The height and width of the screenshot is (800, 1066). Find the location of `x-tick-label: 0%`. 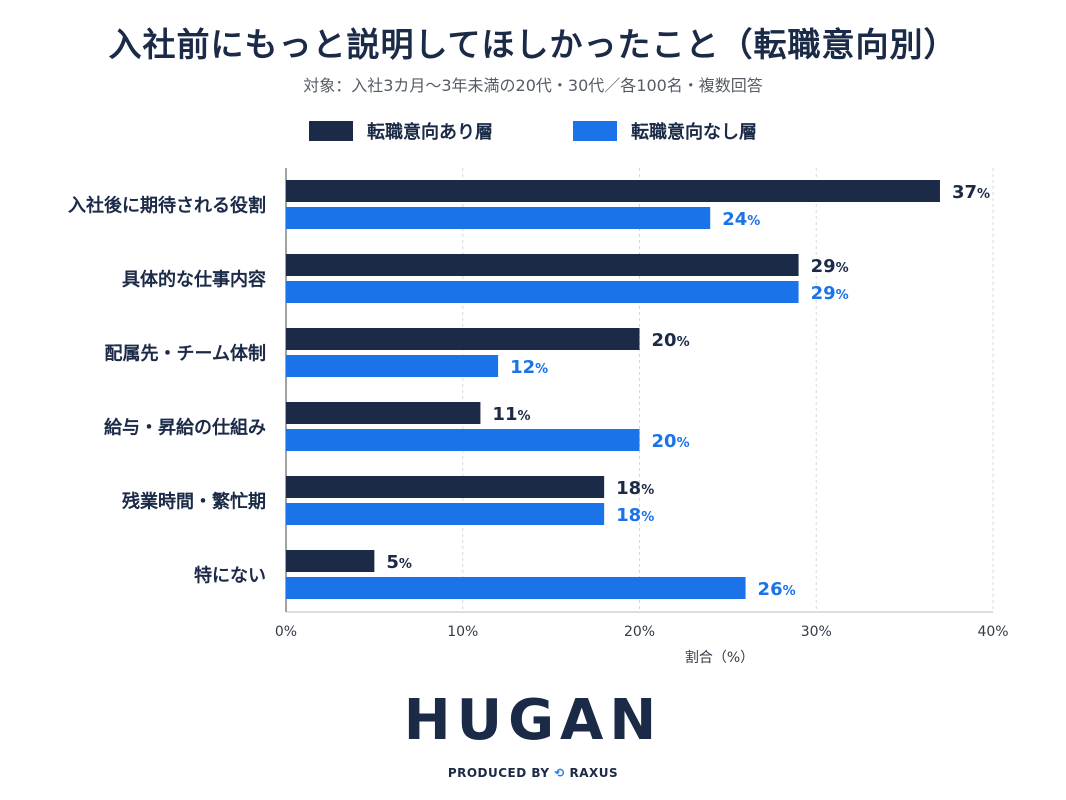

x-tick-label: 0% is located at coordinates (286, 632).